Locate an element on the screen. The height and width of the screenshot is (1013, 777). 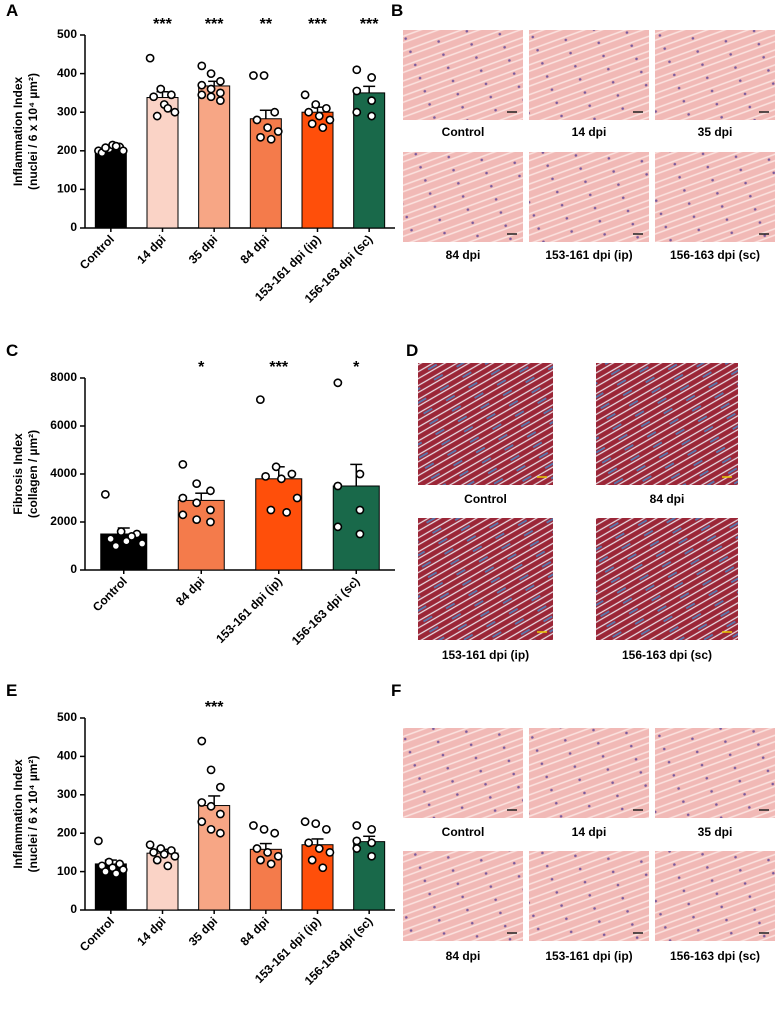
x-tick-label: 35 dpi is located at coordinates (203, 249).